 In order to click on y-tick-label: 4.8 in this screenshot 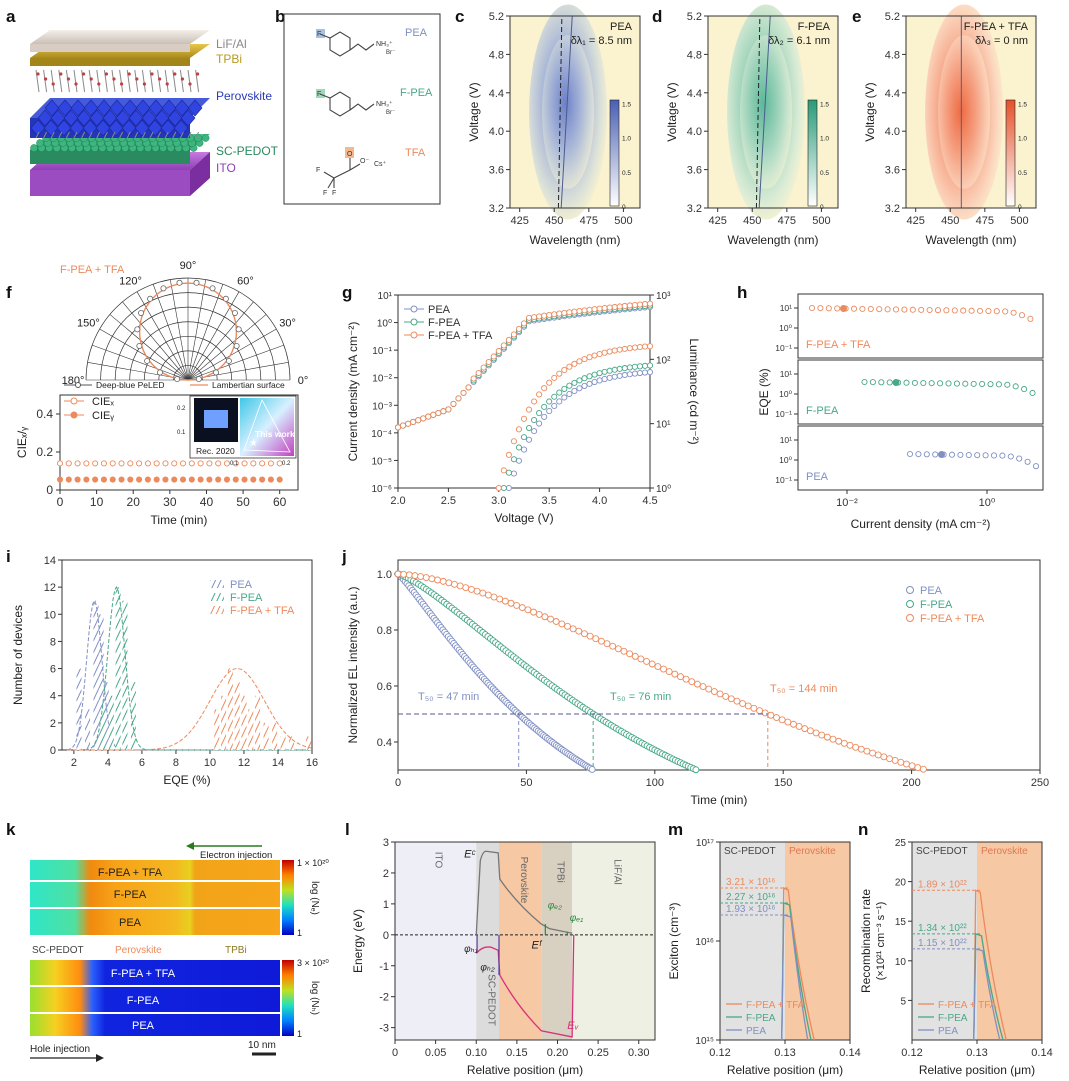, I will do `click(496, 55)`.